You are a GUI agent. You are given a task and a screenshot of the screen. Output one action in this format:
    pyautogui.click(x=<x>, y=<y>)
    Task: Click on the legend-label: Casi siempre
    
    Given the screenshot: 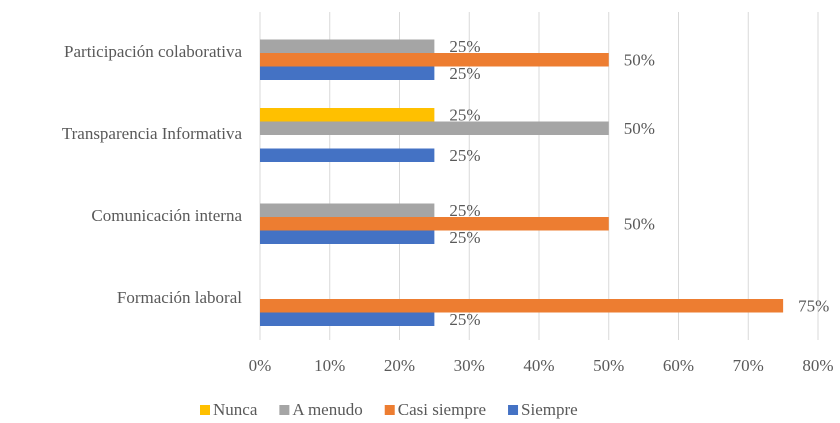 What is the action you would take?
    pyautogui.click(x=442, y=409)
    